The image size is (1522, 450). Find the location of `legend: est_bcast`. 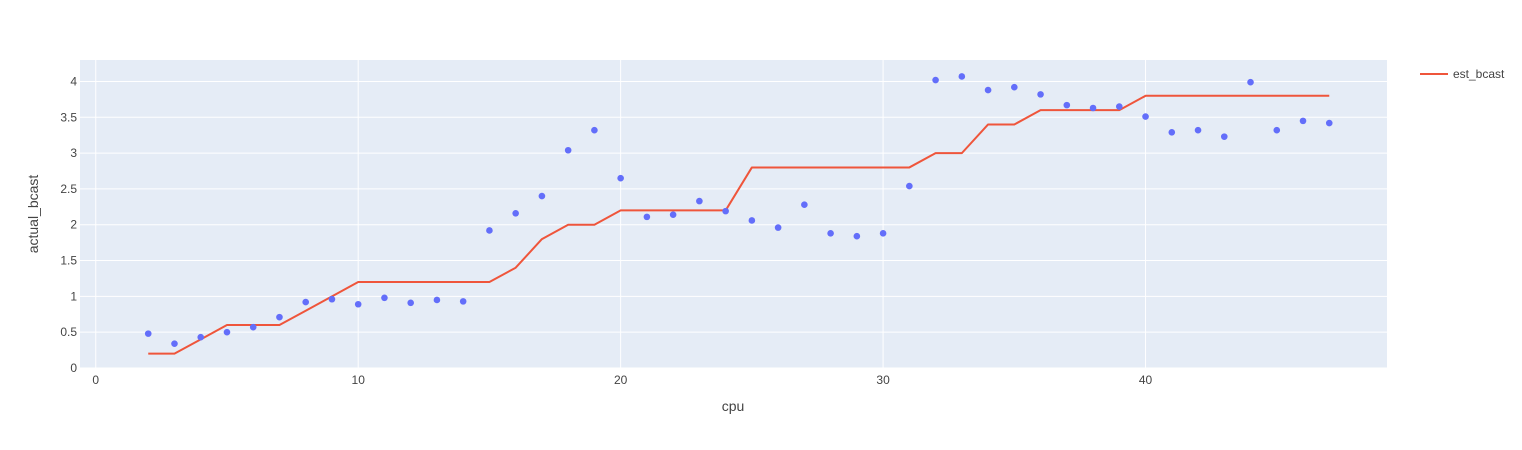

legend: est_bcast is located at coordinates (1462, 74).